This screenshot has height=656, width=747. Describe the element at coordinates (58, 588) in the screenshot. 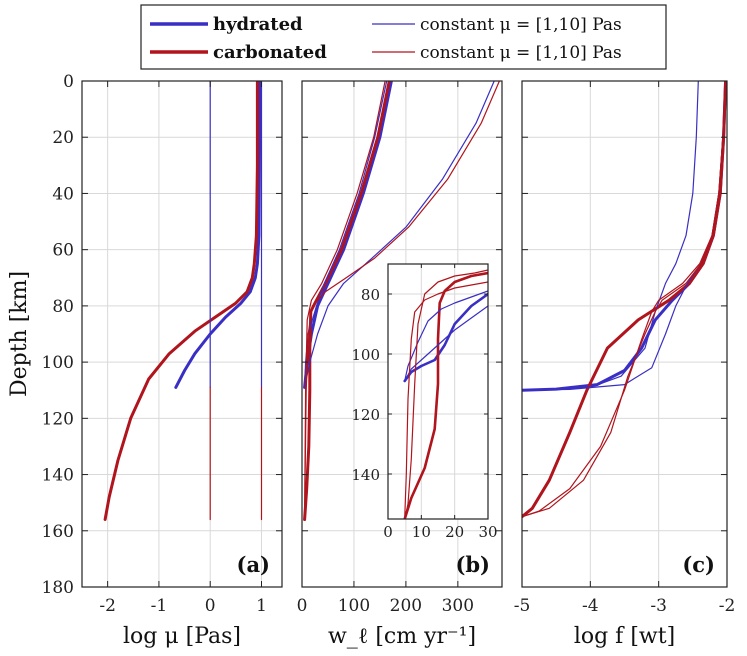

I see `y-tick-label: 180` at that location.